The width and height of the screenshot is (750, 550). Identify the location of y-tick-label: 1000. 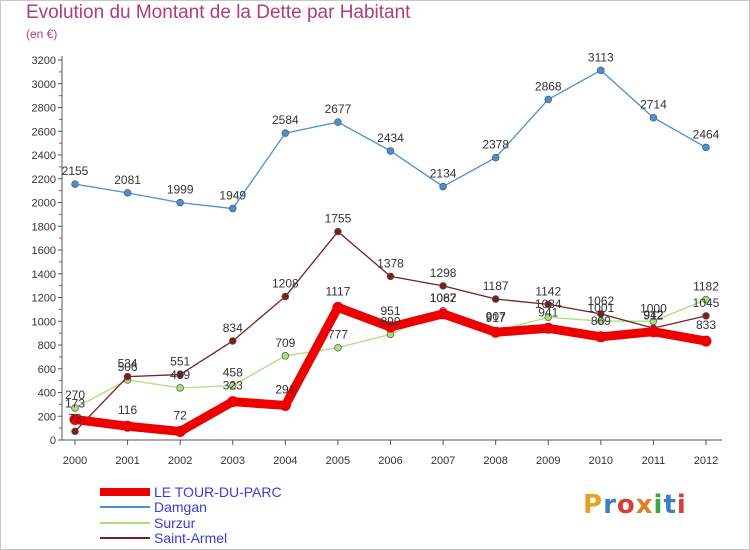
(44, 322).